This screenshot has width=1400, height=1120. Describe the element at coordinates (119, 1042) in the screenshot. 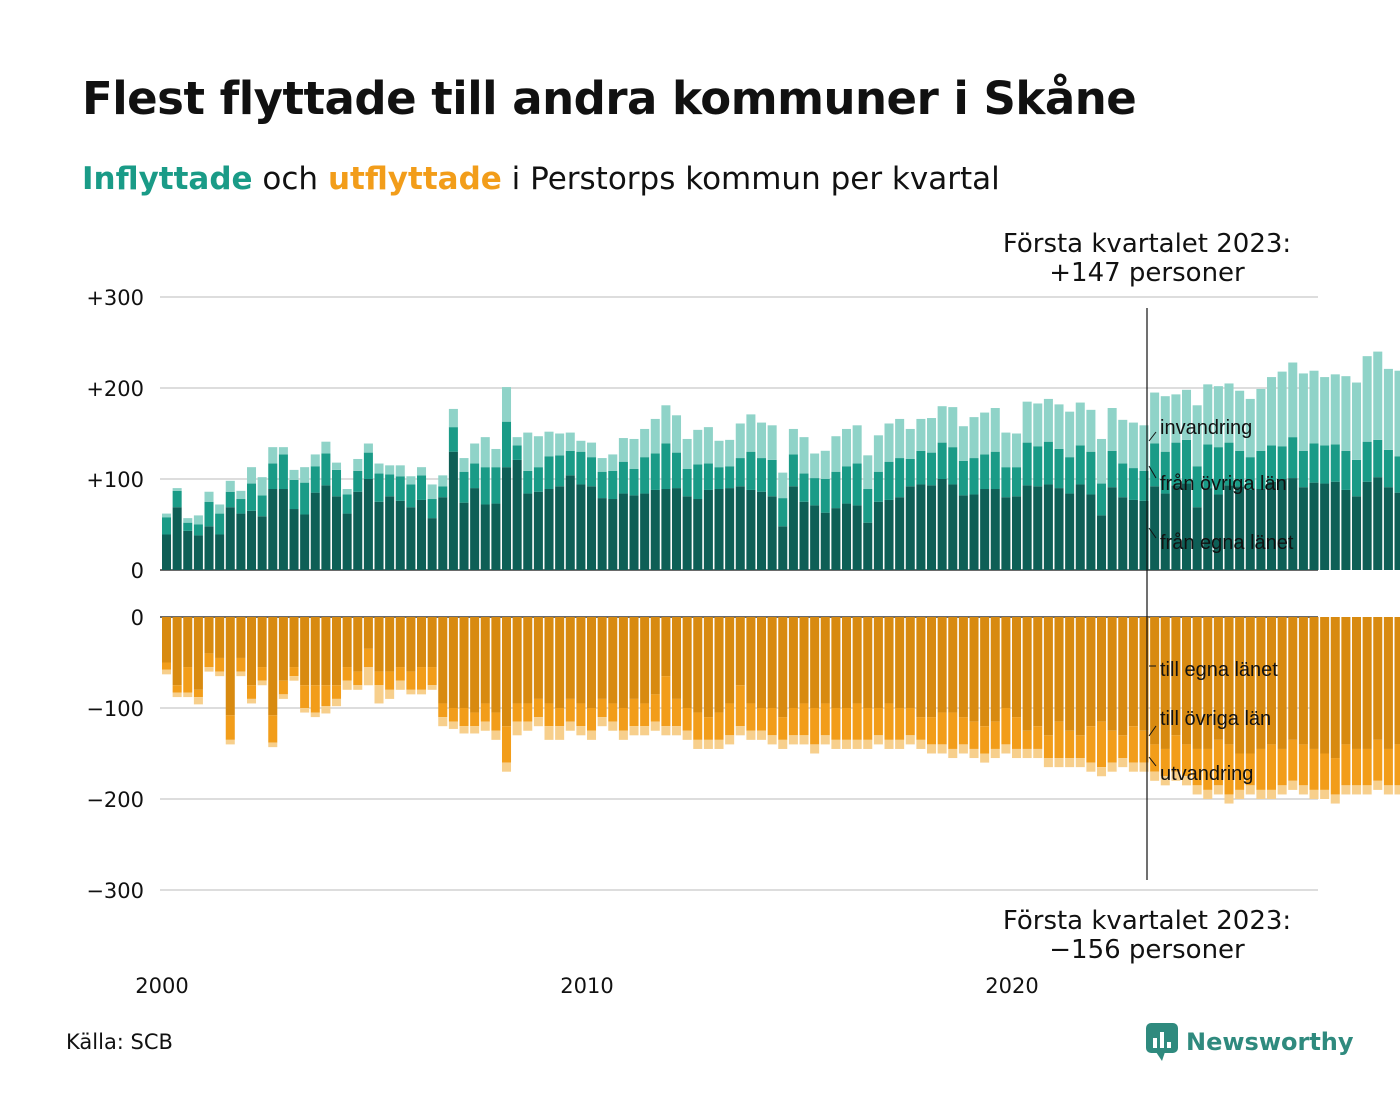

I see `source-note: Källa: SCB` at that location.